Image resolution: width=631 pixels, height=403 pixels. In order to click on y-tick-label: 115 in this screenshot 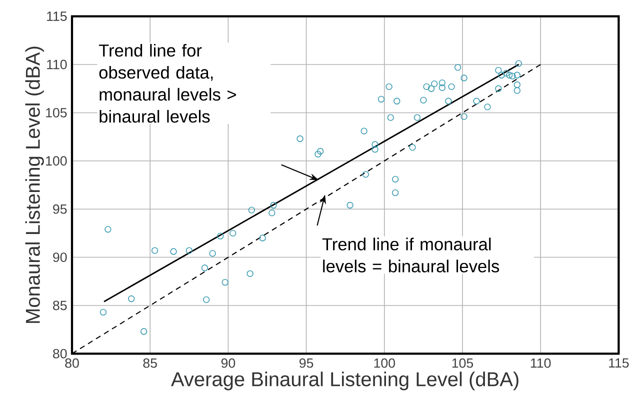, I will do `click(57, 16)`.